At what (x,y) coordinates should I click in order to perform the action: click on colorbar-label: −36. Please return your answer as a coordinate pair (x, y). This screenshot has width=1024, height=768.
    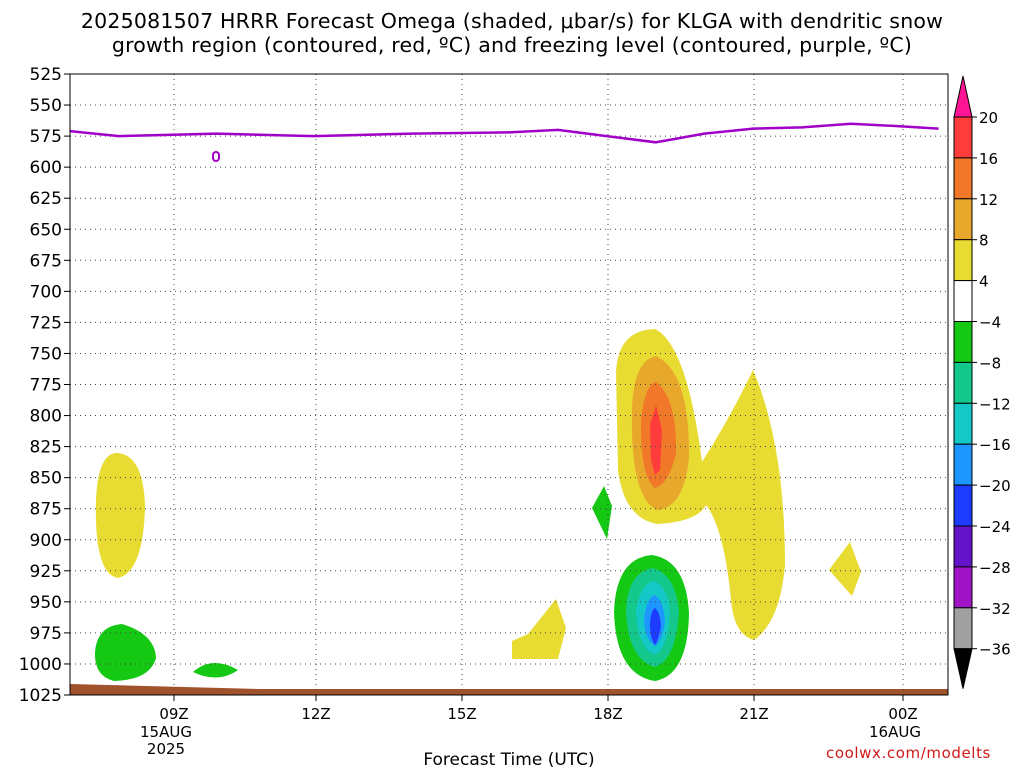
    Looking at the image, I should click on (995, 650).